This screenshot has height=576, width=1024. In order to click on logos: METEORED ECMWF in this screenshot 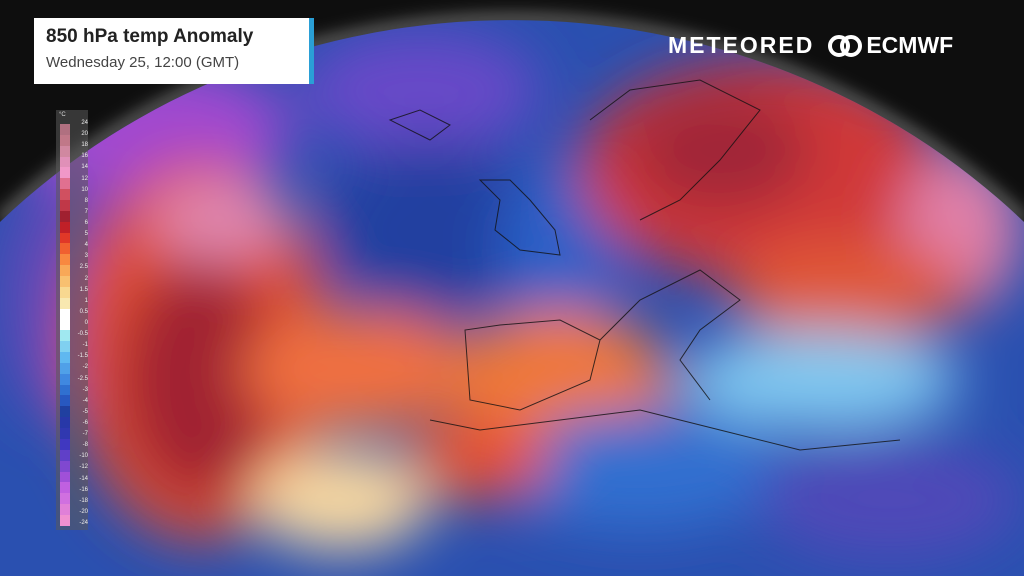, I will do `click(810, 45)`.